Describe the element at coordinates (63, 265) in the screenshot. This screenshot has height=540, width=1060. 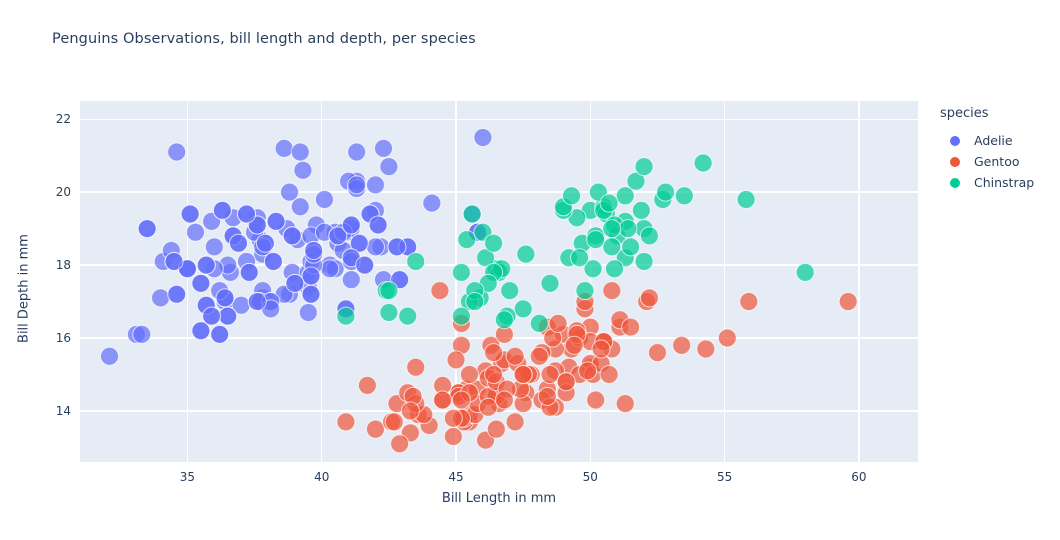
I see `y-tick-label: 18` at that location.